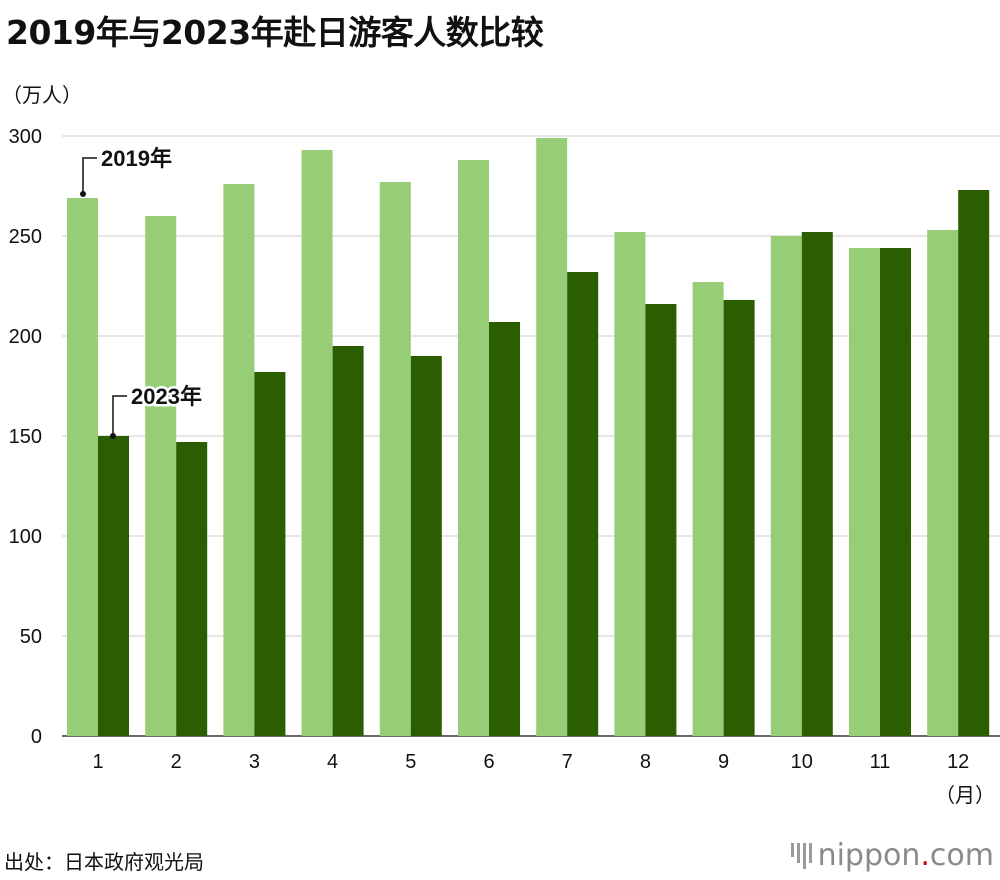  I want to click on x-axis-unit: （月）, so click(965, 795).